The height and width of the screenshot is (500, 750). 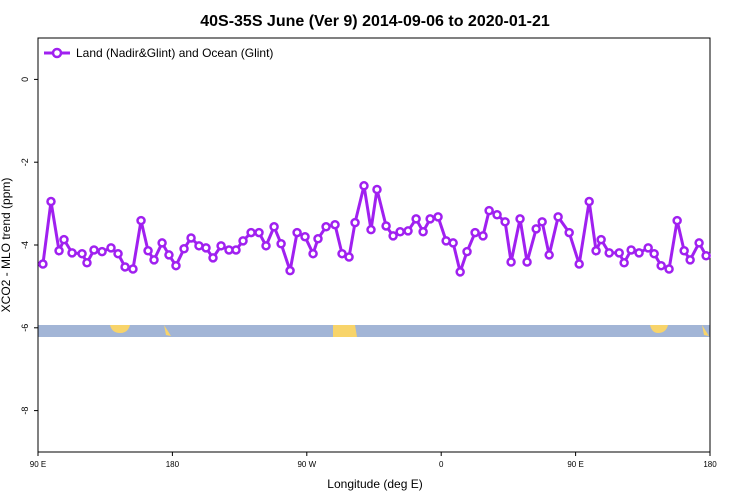 What do you see at coordinates (441, 464) in the screenshot?
I see `x-tick-label: 0` at bounding box center [441, 464].